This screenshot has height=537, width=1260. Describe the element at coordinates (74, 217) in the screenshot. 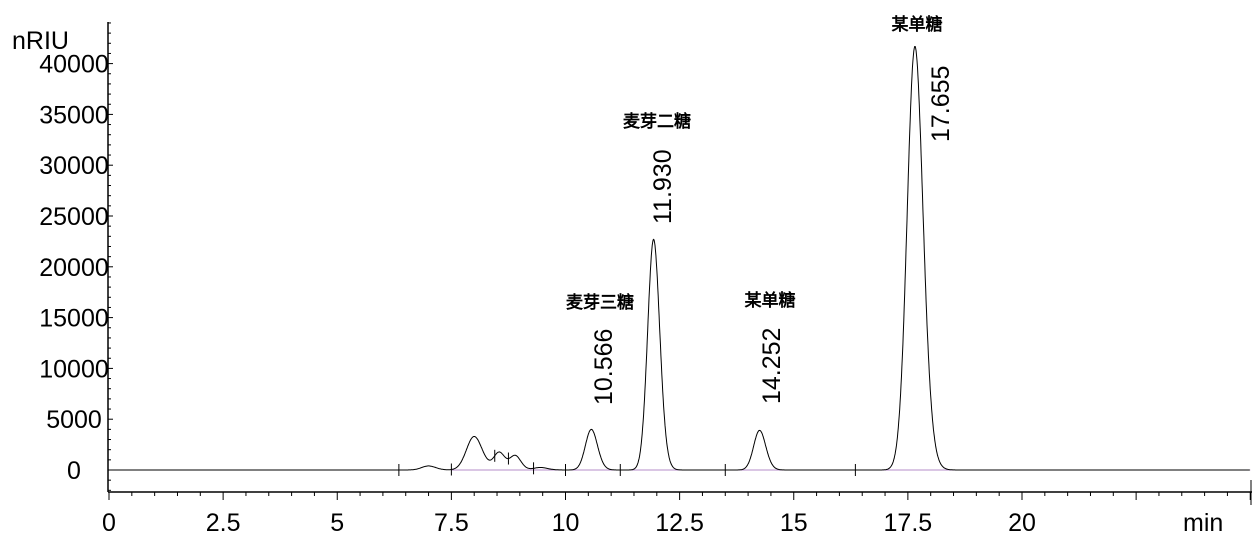

I see `y-tick-label: 25000` at that location.